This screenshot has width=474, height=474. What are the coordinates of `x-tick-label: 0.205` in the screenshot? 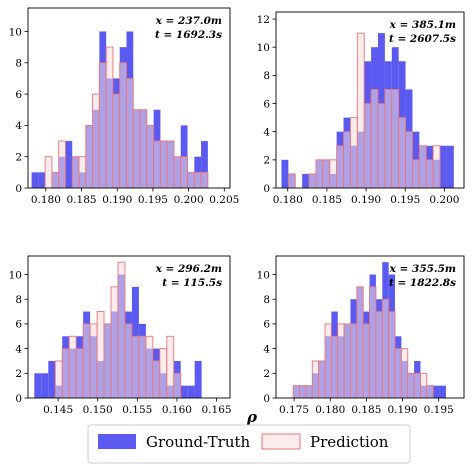 It's located at (224, 200).